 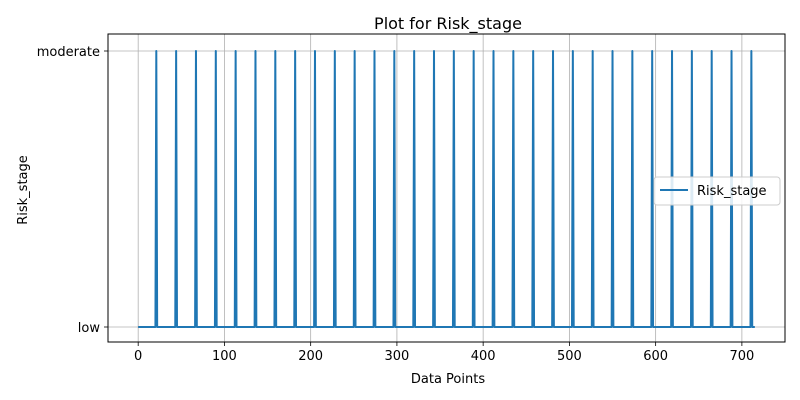 I want to click on y-axis: low moderate, so click(x=72, y=190).